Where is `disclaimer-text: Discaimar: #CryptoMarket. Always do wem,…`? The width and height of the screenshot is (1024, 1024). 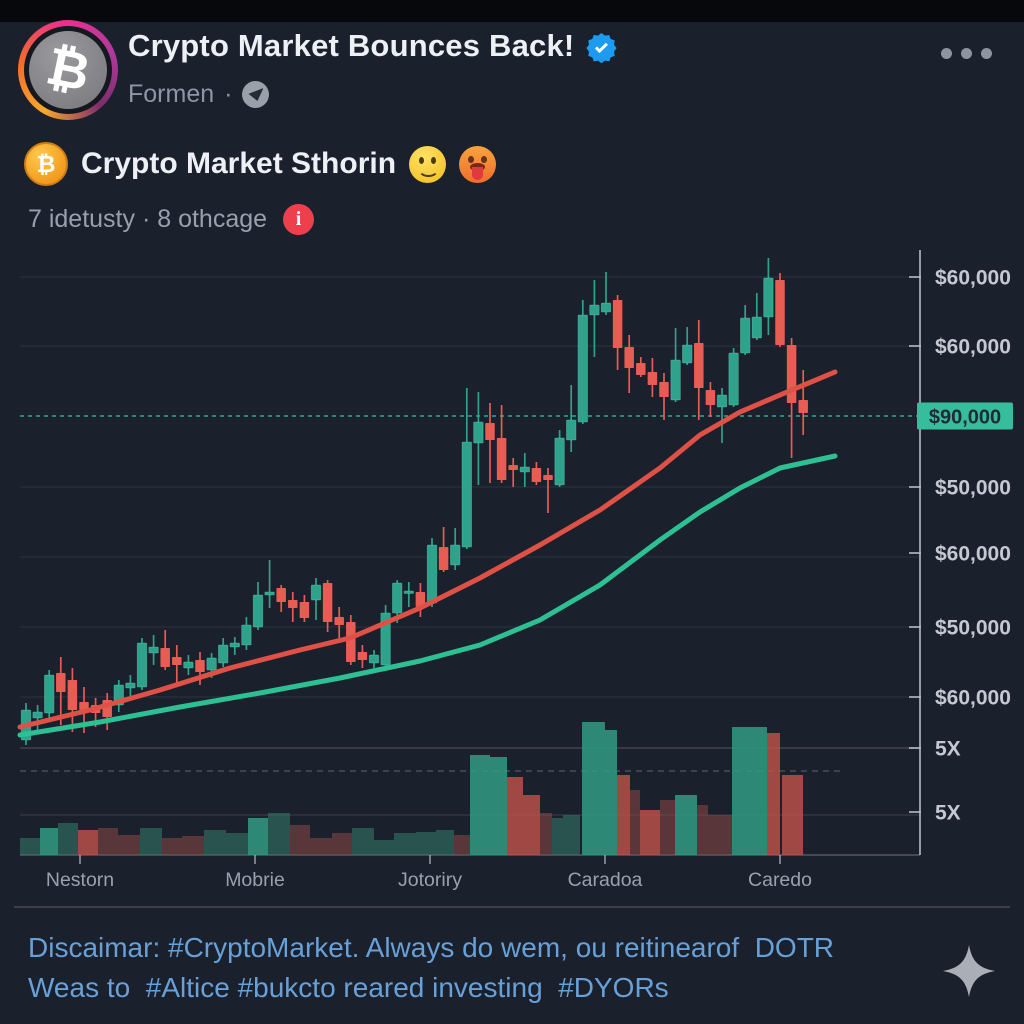 disclaimer-text: Discaimar: #CryptoMarket. Always do wem,… is located at coordinates (473, 968).